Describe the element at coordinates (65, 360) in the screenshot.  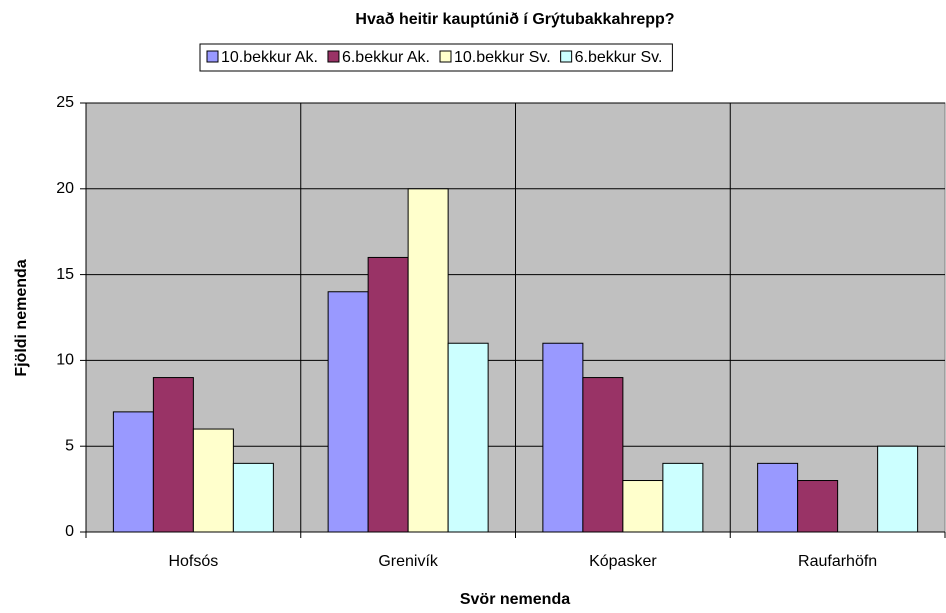
I see `y-tick-label: 10` at that location.